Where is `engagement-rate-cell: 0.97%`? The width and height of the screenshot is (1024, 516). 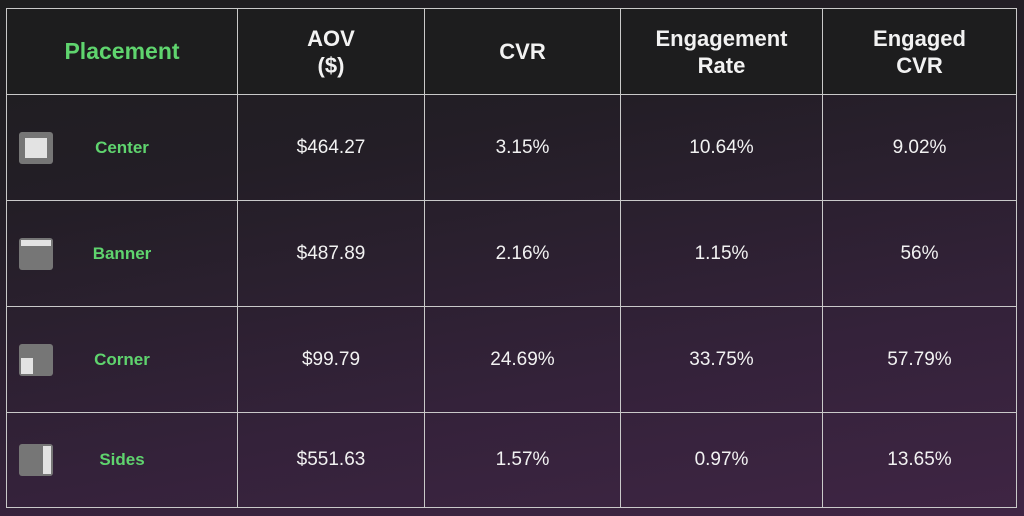
engagement-rate-cell: 0.97% is located at coordinates (721, 460).